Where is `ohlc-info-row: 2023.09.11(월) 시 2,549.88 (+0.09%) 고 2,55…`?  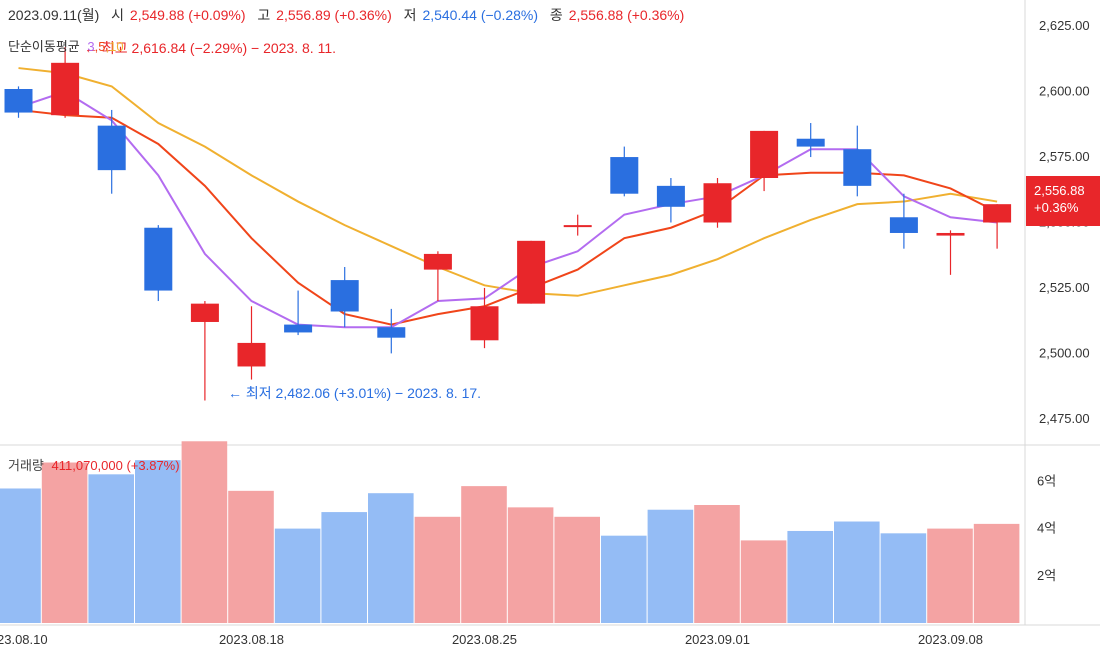
ohlc-info-row: 2023.09.11(월) 시 2,549.88 (+0.09%) 고 2,55… is located at coordinates (347, 15).